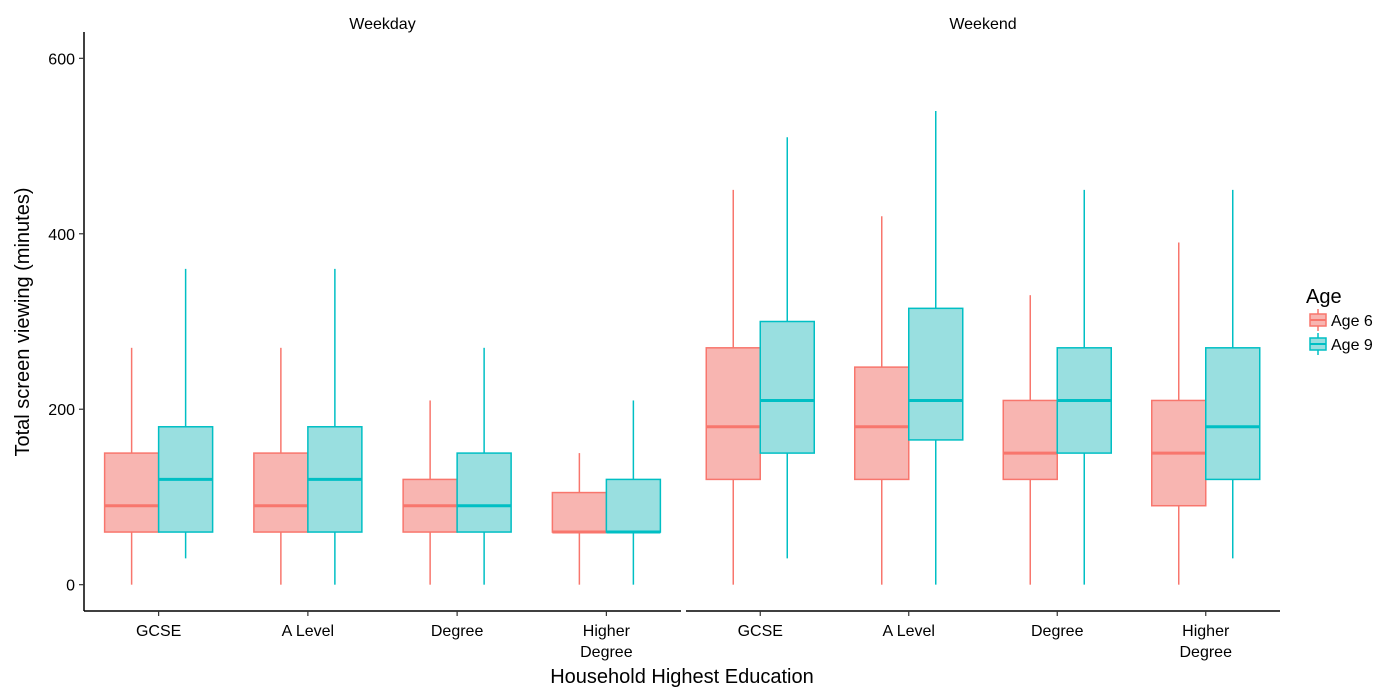 The image size is (1386, 688). What do you see at coordinates (682, 677) in the screenshot?
I see `x-axis-title: Household Highest Education` at bounding box center [682, 677].